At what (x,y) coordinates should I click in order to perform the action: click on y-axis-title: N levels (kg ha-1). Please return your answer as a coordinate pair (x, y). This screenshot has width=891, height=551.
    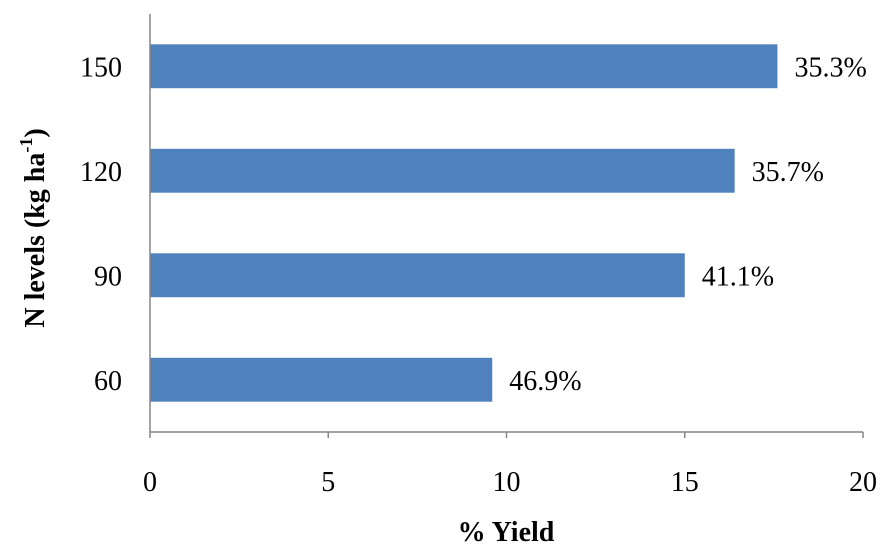
    Looking at the image, I should click on (33, 227).